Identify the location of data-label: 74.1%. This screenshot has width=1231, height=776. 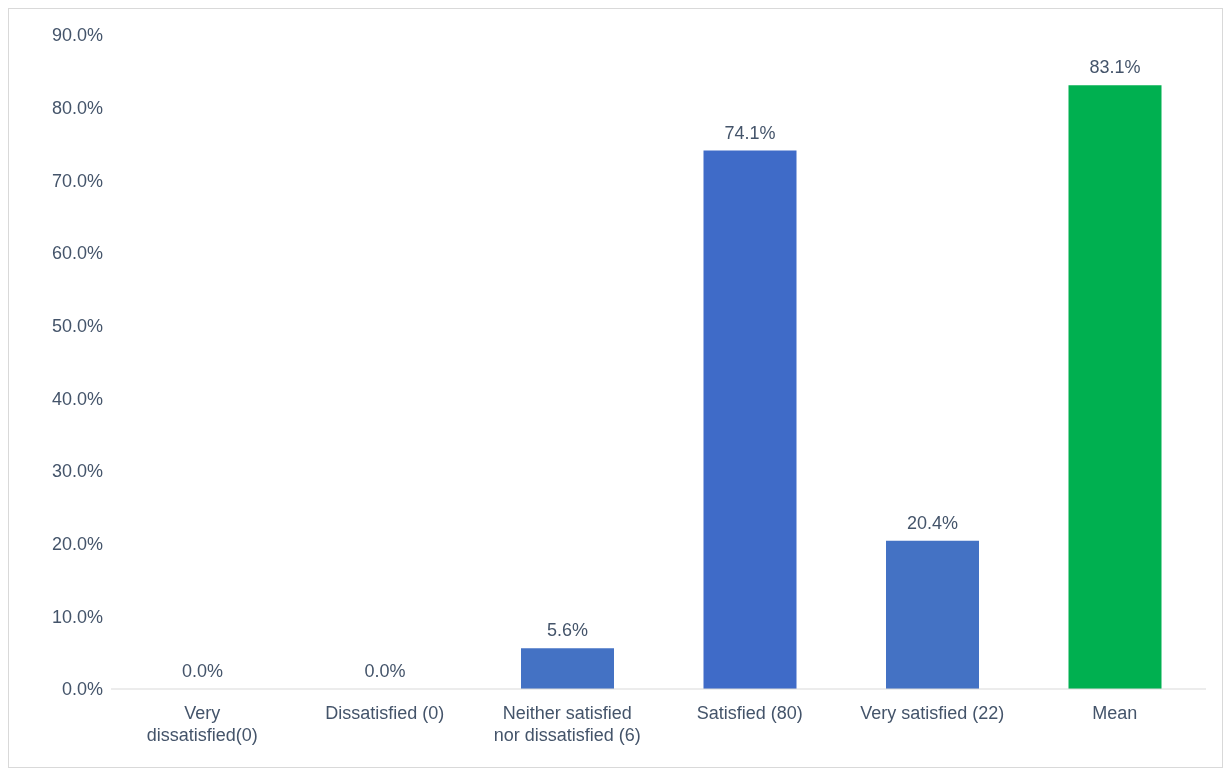
(750, 132).